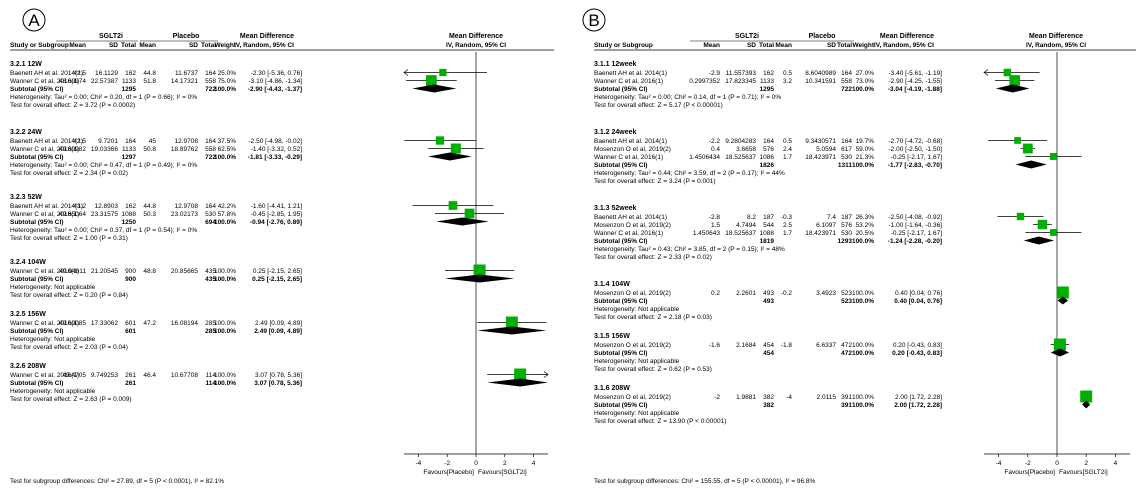  What do you see at coordinates (915, 89) in the screenshot?
I see `subtotal-ci: -3.04 [-4.19, -1.88]` at bounding box center [915, 89].